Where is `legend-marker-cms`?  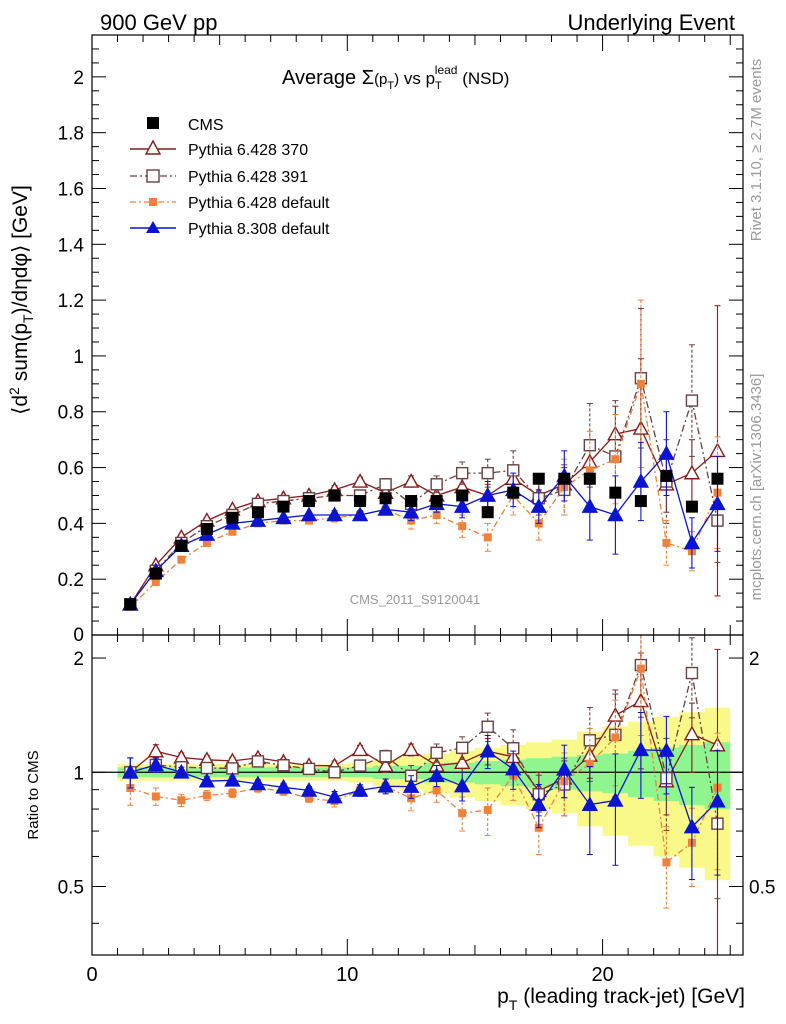 legend-marker-cms is located at coordinates (153, 123).